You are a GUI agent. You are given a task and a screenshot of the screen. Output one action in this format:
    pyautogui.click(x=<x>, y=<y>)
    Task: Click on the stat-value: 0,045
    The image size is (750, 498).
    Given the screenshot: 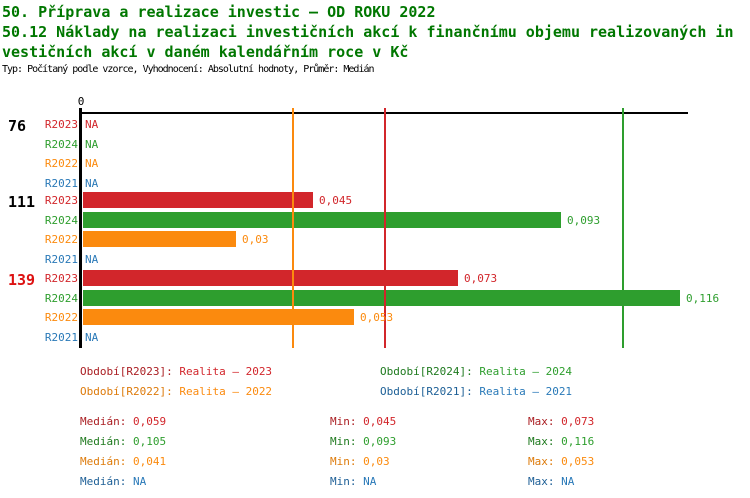 What is the action you would take?
    pyautogui.click(x=380, y=421)
    